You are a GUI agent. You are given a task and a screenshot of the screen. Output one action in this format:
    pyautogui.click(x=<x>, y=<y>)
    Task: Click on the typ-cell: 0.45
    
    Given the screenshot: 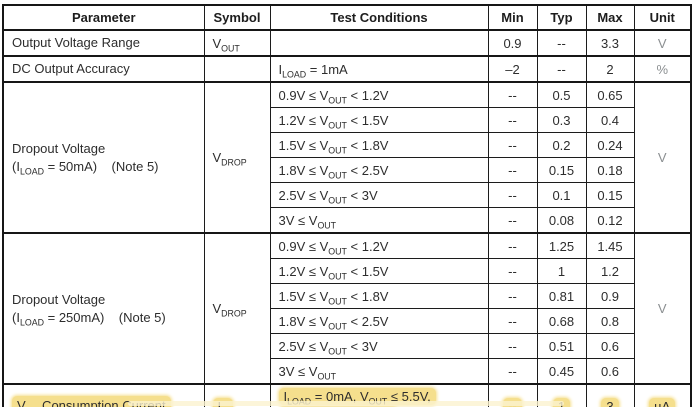 What is the action you would take?
    pyautogui.click(x=561, y=371)
    